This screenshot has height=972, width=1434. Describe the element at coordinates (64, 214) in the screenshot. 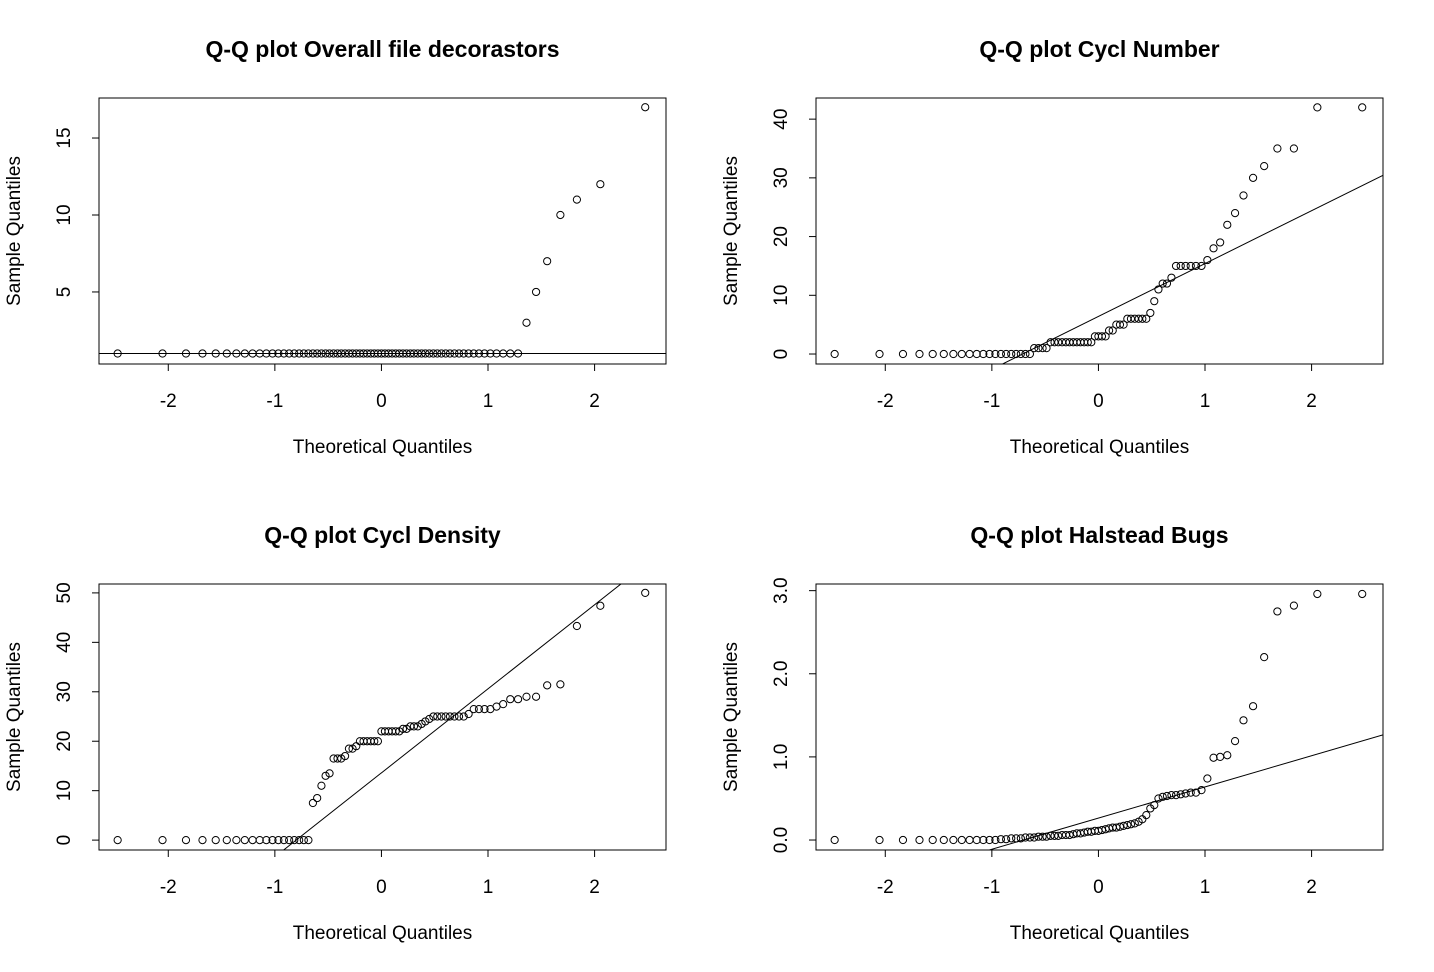

I see `y-tick-label: 10` at that location.